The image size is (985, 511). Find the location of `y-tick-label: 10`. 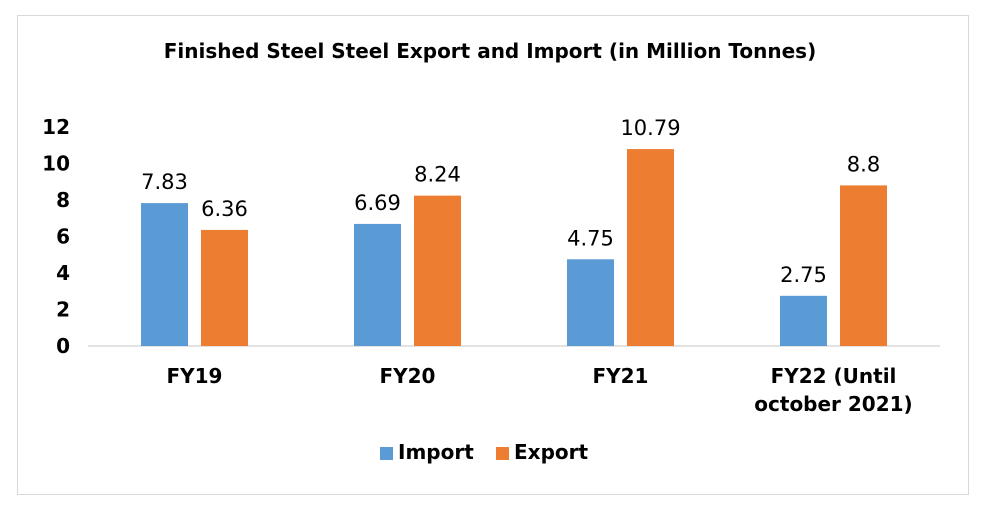

y-tick-label: 10 is located at coordinates (56, 164).